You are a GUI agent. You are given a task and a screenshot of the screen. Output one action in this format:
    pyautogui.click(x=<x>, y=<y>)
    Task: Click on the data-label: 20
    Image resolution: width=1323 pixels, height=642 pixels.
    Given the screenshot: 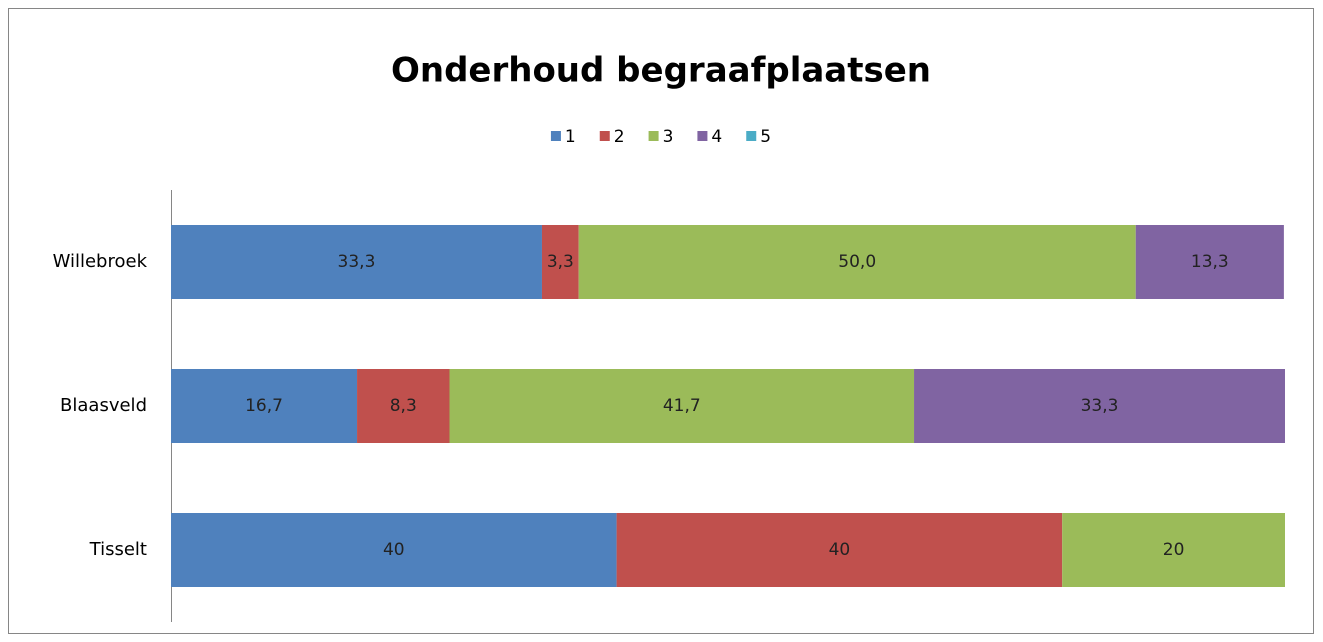 What is the action you would take?
    pyautogui.click(x=1174, y=550)
    